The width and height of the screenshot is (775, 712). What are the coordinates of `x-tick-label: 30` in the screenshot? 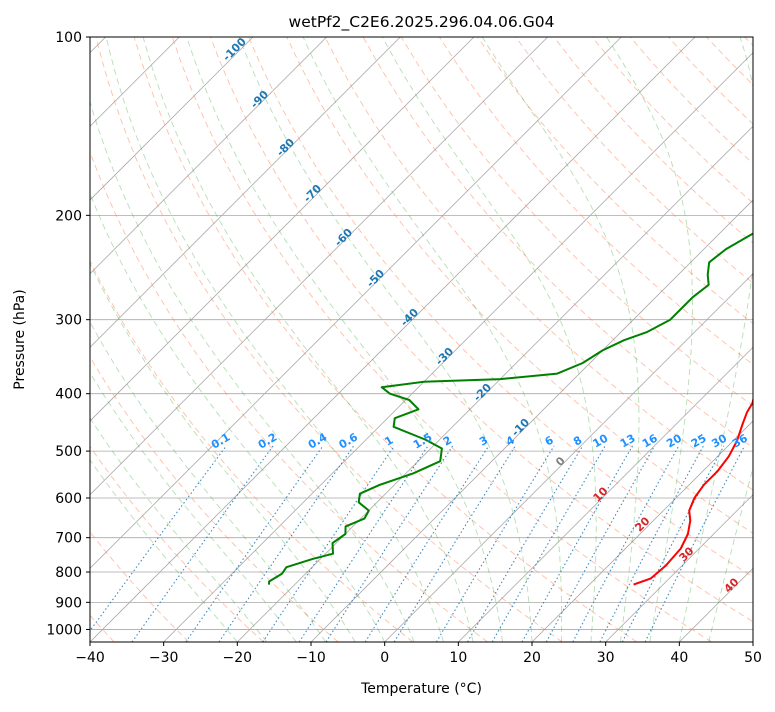 It's located at (606, 658).